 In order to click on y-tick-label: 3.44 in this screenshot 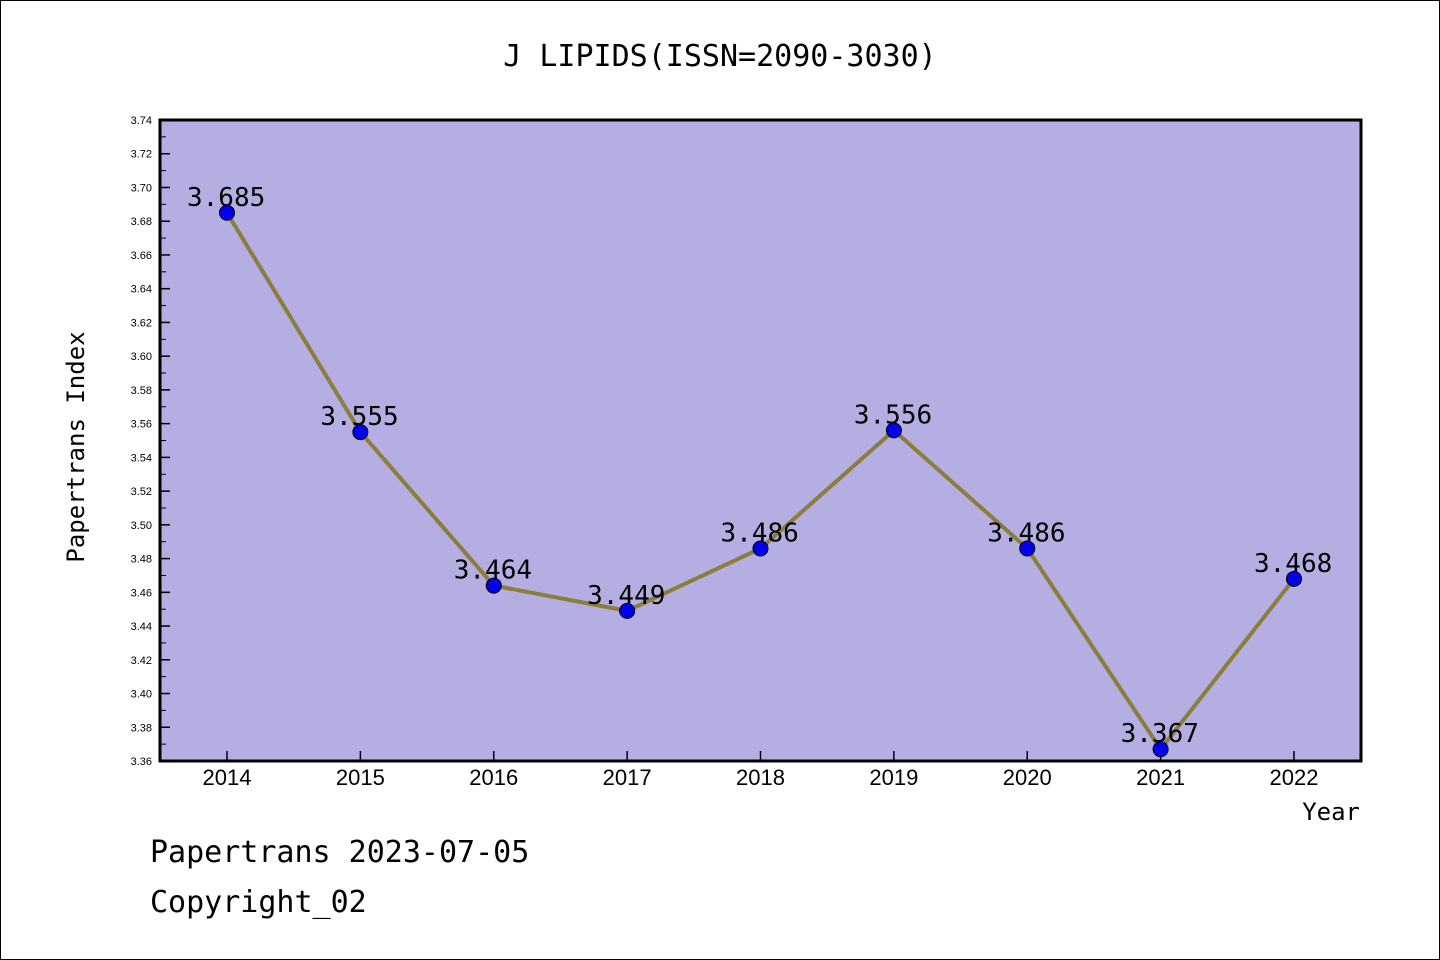, I will do `click(141, 627)`.